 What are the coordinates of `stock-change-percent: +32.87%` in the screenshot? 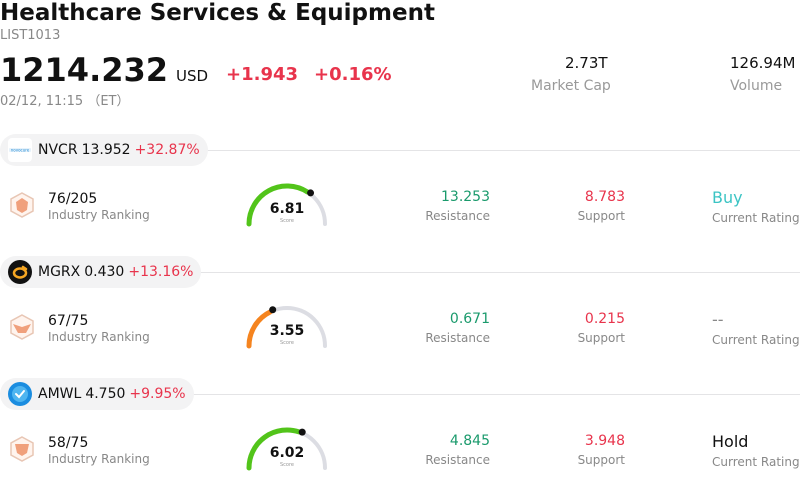 It's located at (167, 150).